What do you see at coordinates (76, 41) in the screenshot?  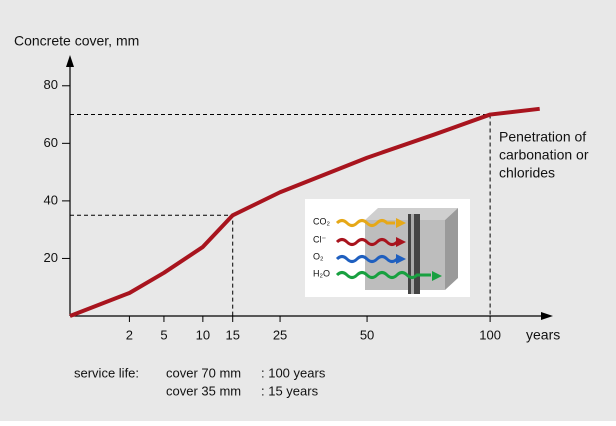 I see `y-axis-label: Concrete cover, mm` at bounding box center [76, 41].